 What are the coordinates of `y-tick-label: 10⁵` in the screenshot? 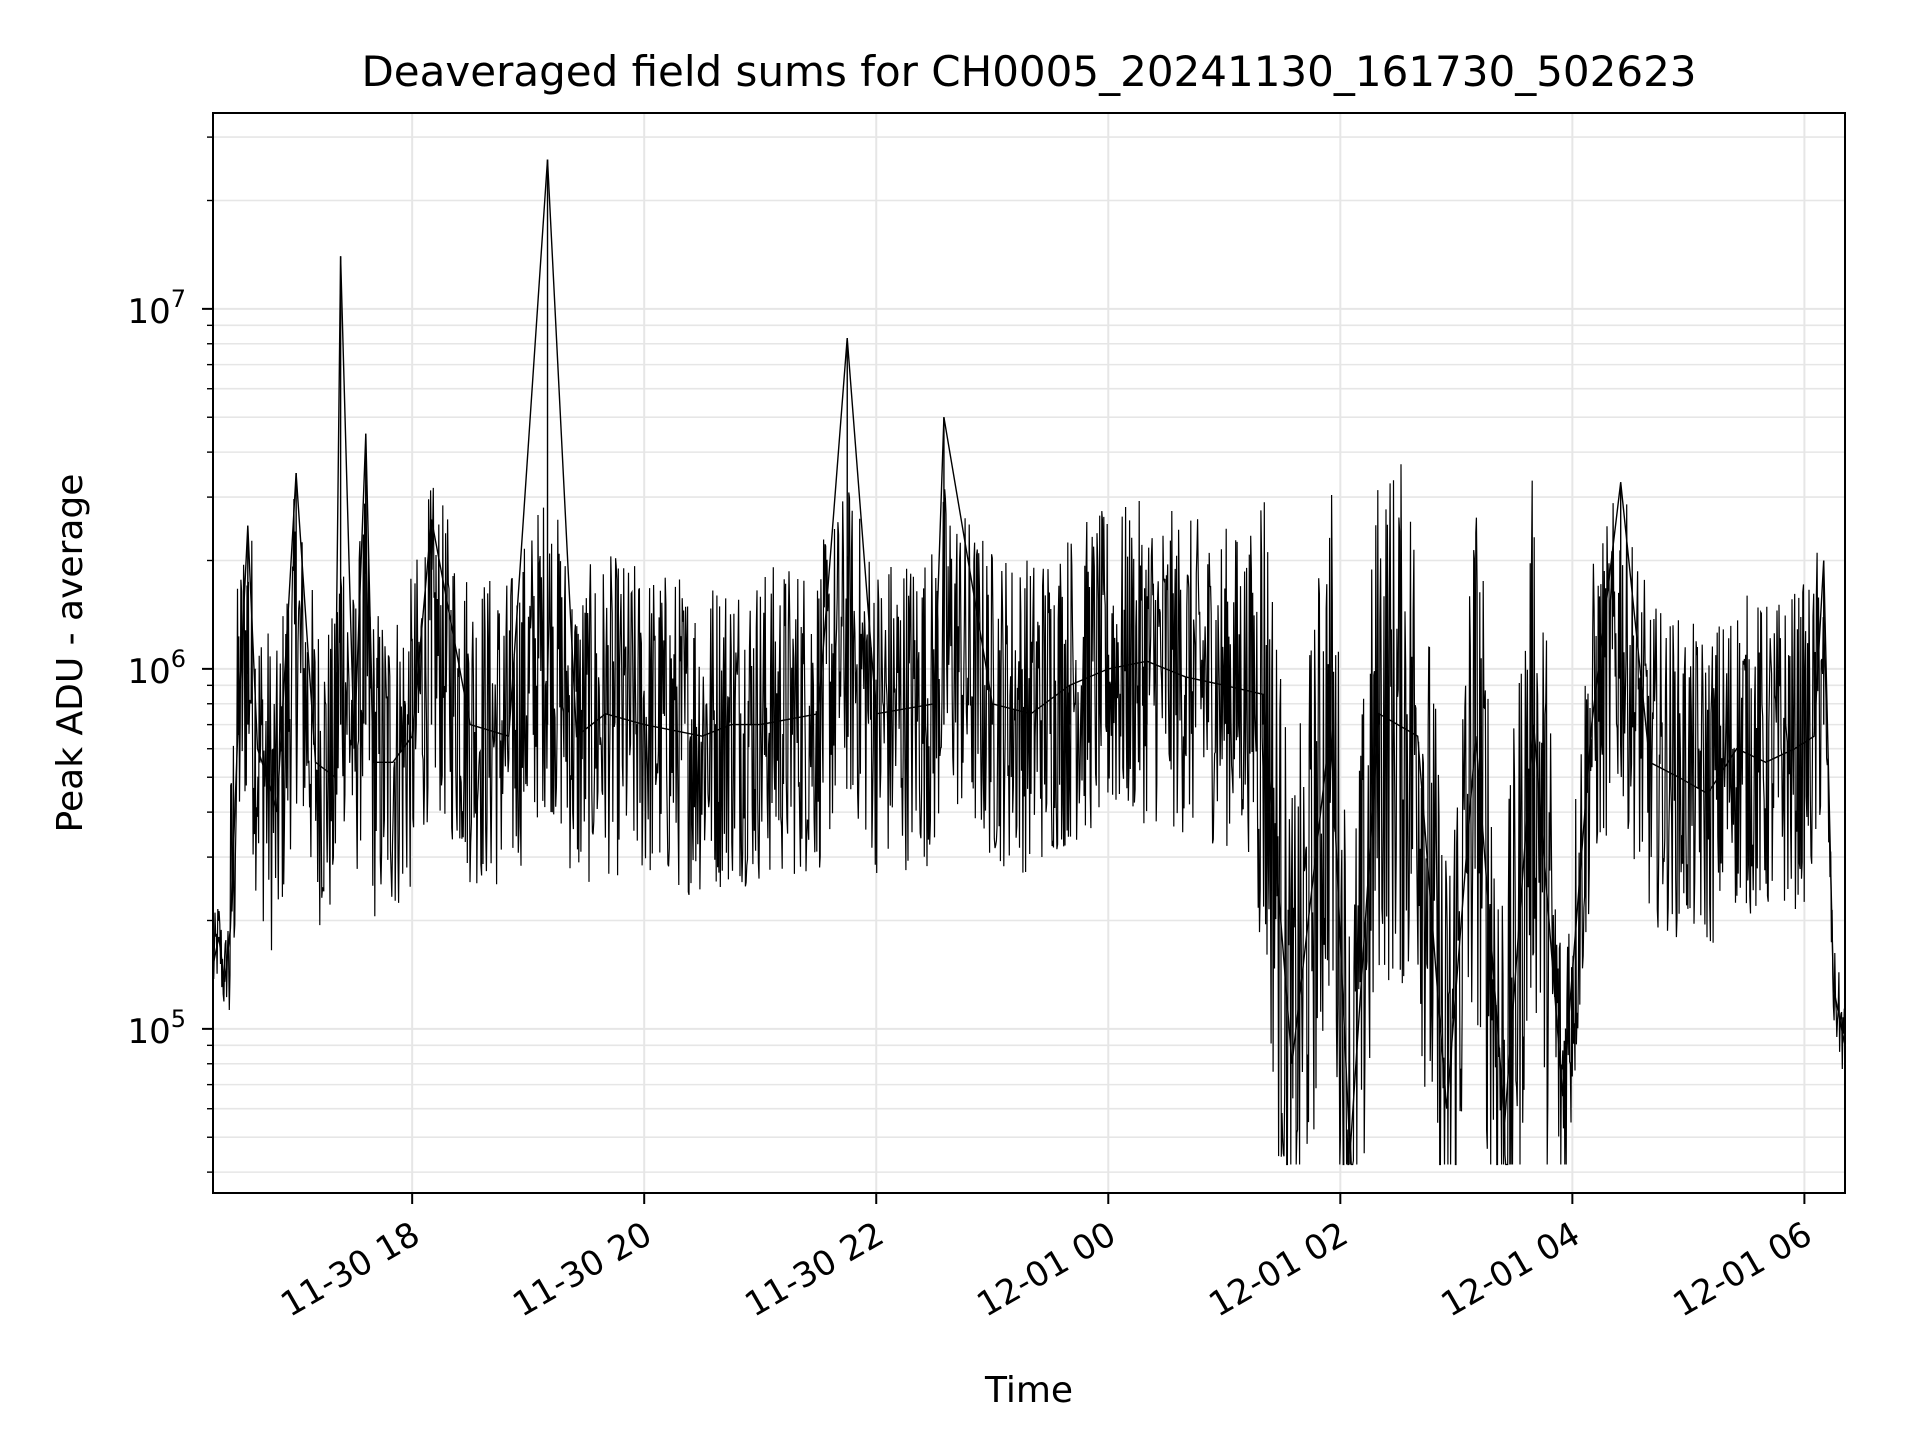 It's located at (156, 1028).